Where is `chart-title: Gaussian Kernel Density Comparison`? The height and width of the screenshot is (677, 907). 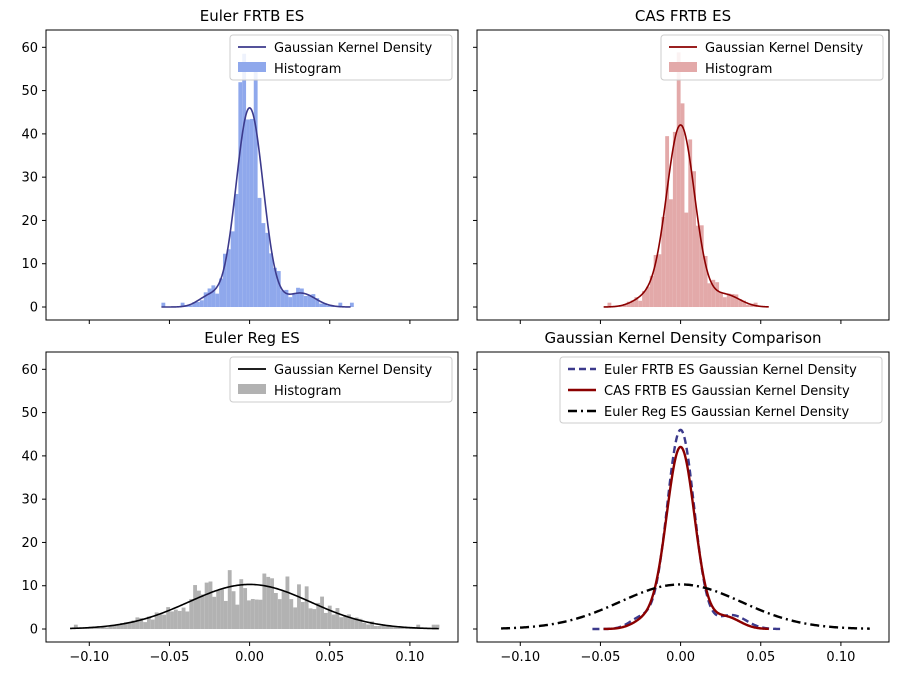
chart-title: Gaussian Kernel Density Comparison is located at coordinates (682, 338).